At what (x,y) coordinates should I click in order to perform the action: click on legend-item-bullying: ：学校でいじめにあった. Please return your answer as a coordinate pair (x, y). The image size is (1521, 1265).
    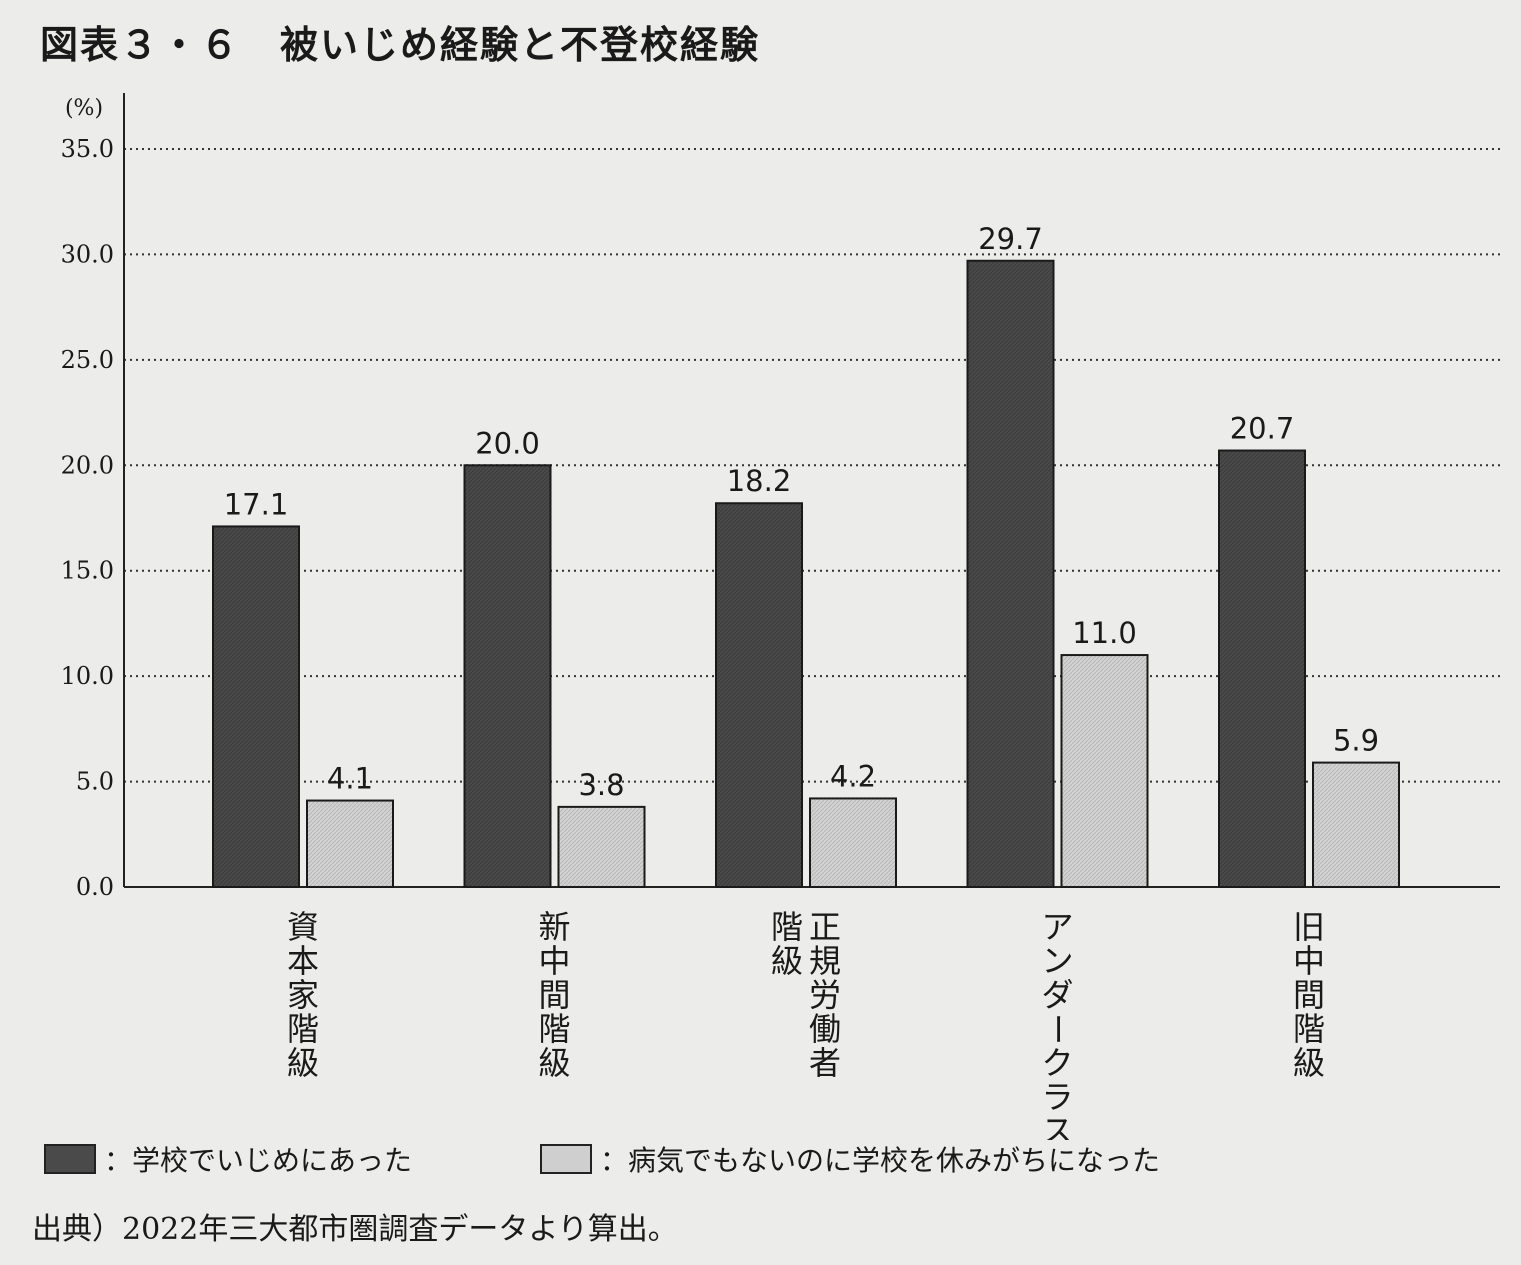
    Looking at the image, I should click on (228, 1159).